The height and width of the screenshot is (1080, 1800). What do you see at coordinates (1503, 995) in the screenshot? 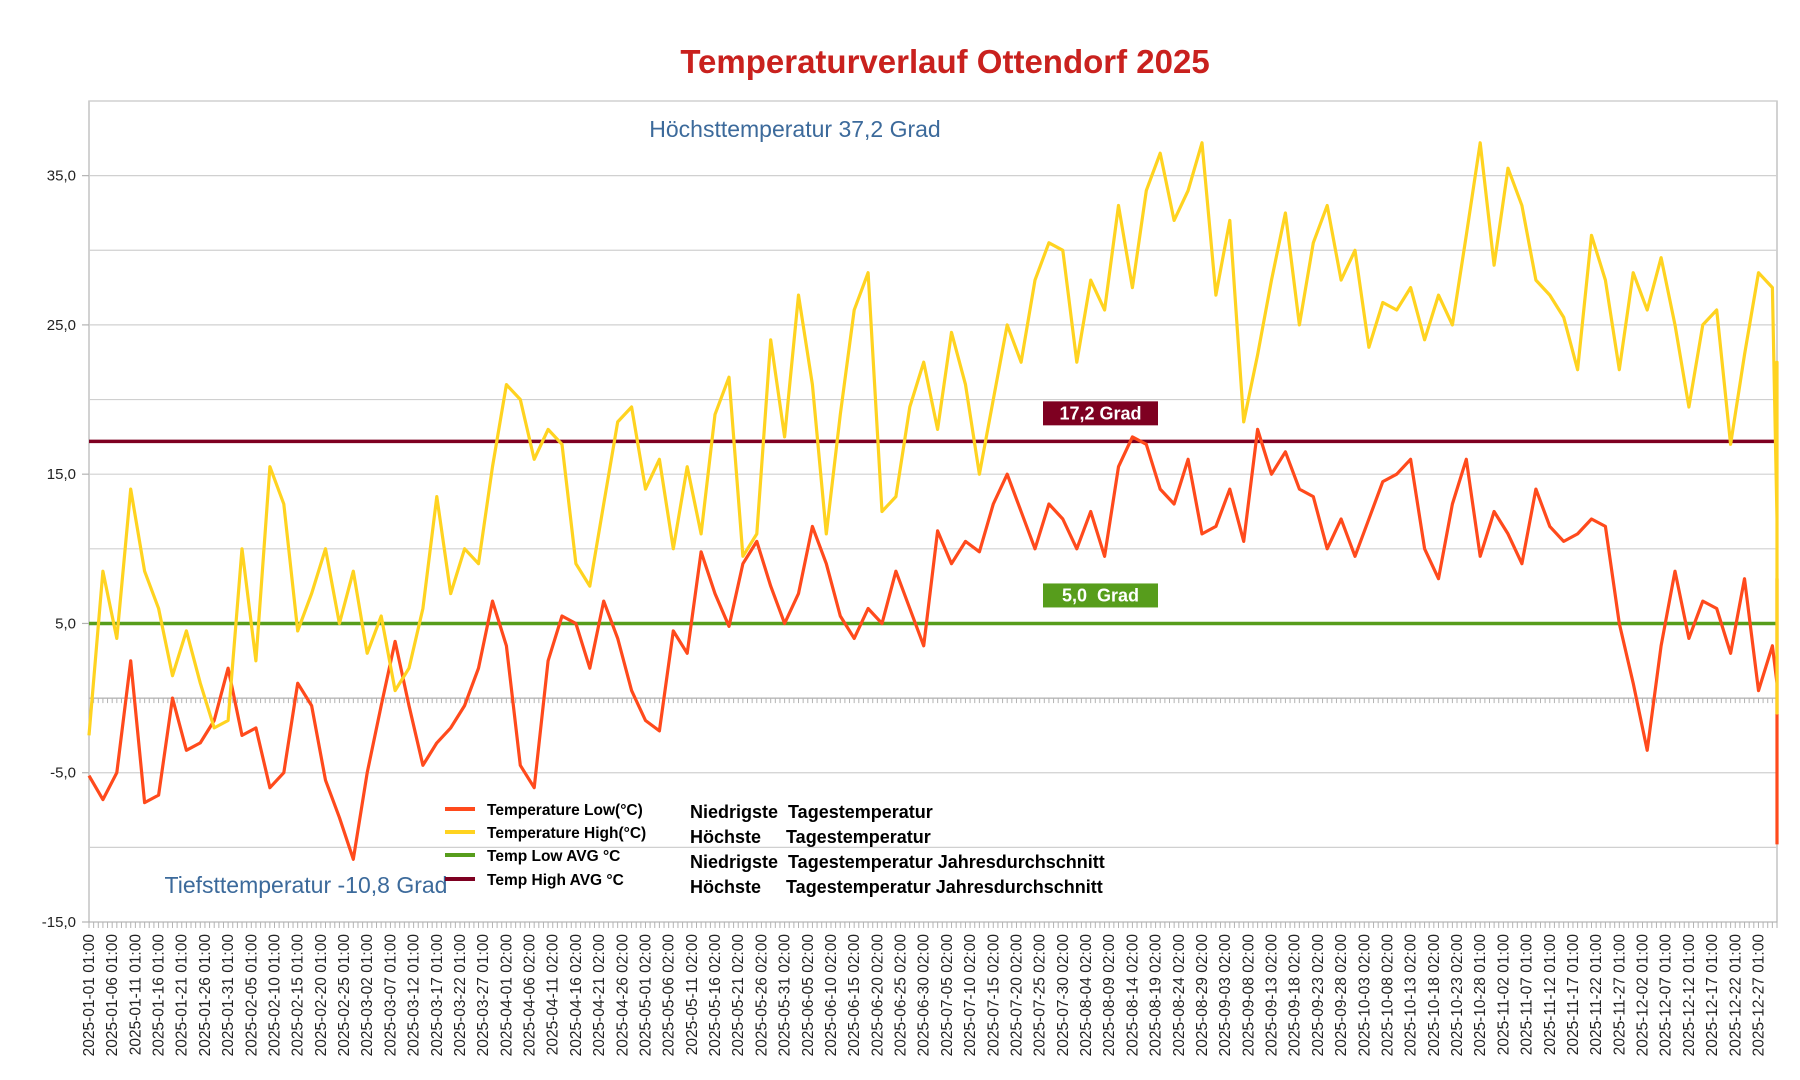
I see `x-tick-label: 2025-11-02 01:00` at bounding box center [1503, 995].